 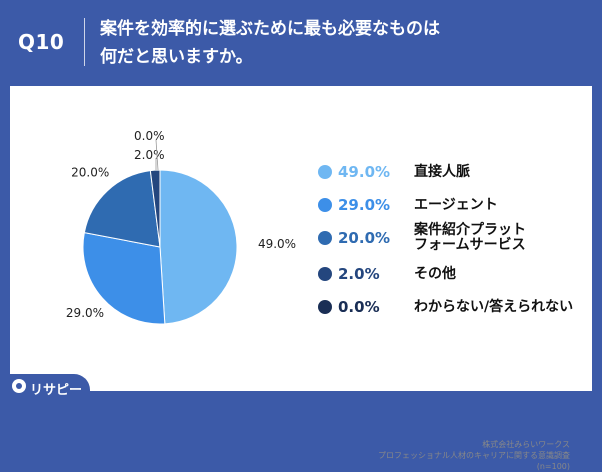 What do you see at coordinates (442, 171) in the screenshot?
I see `legend-label: 直接人脈` at bounding box center [442, 171].